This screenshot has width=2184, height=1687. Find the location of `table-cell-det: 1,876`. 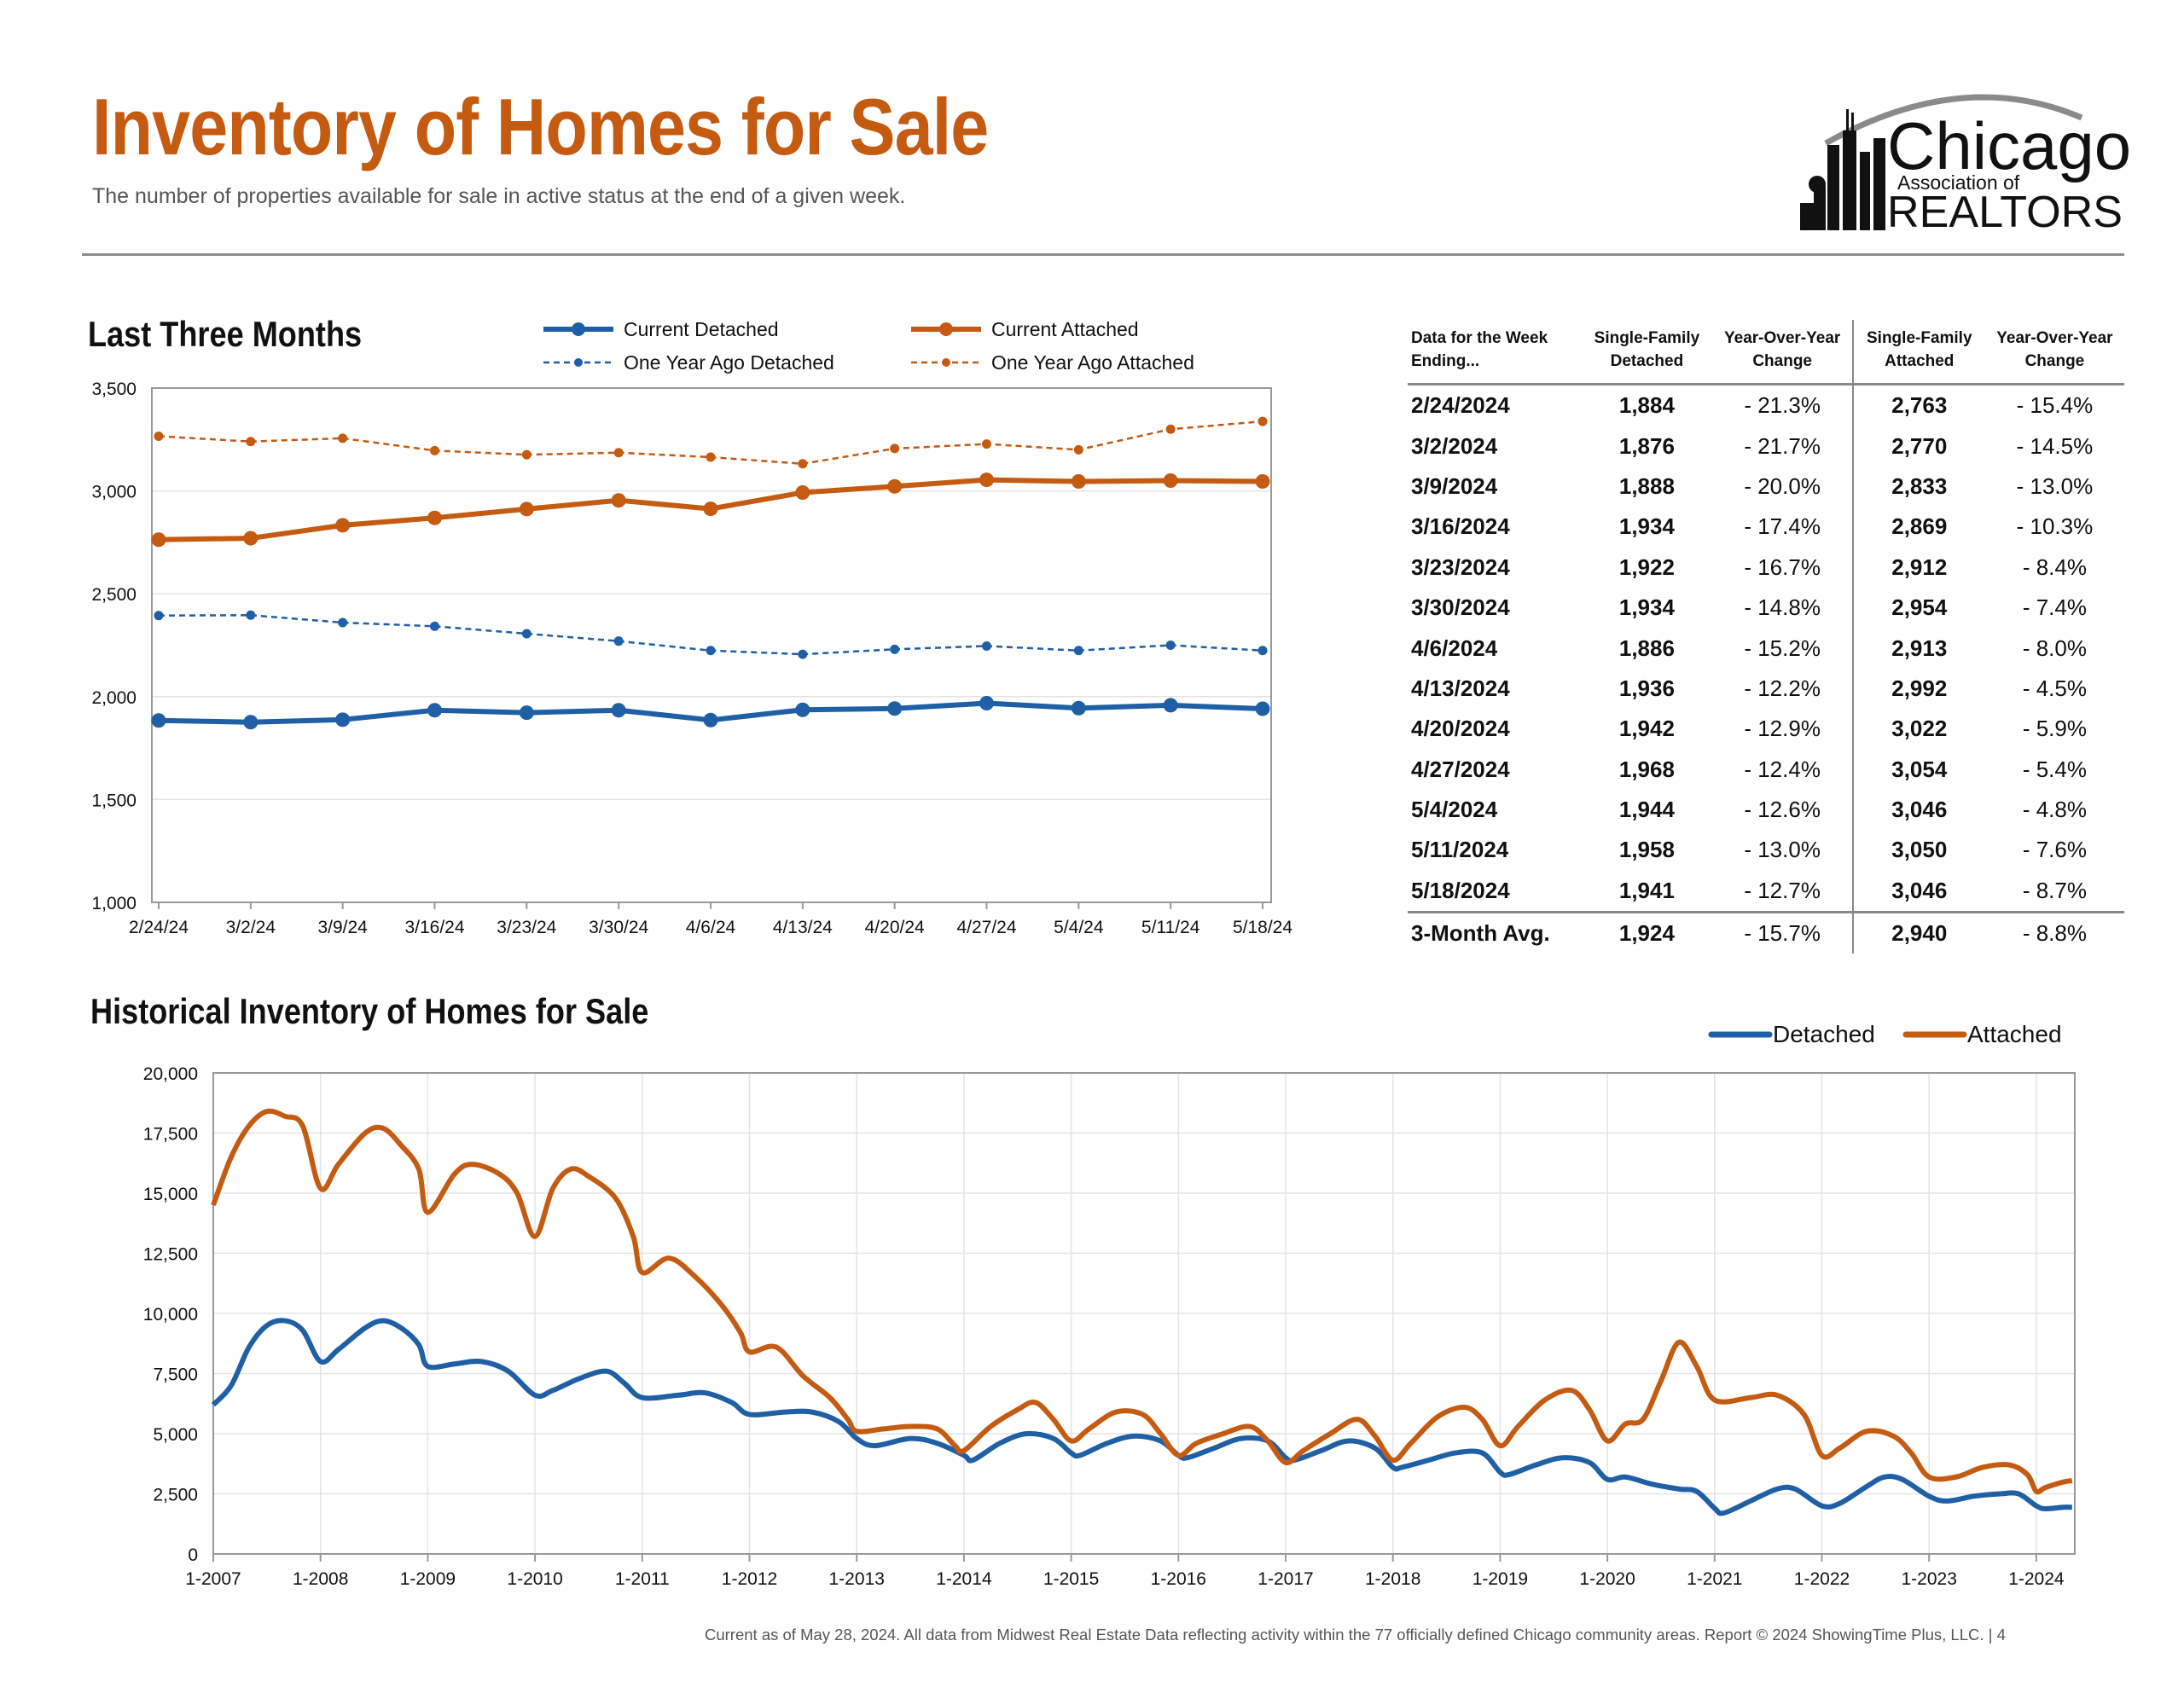

table-cell-det: 1,876 is located at coordinates (1646, 445).